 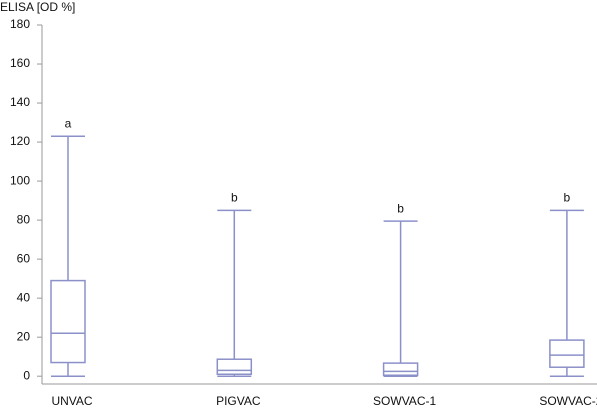 What do you see at coordinates (568, 401) in the screenshot?
I see `x-tick-label: SOWVAC-2` at bounding box center [568, 401].